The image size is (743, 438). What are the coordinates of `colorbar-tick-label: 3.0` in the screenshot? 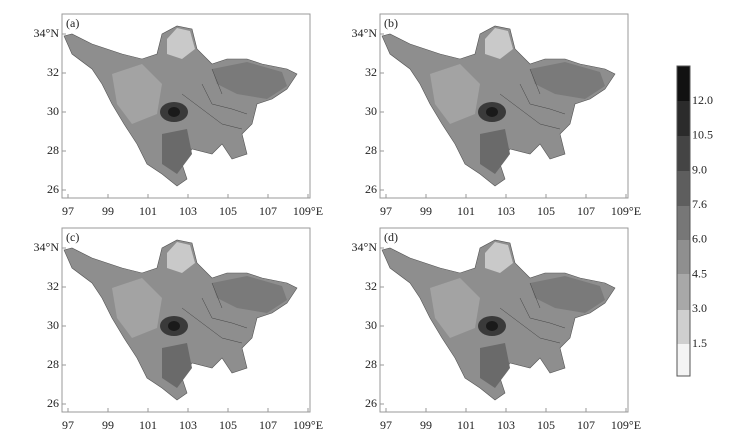 It's located at (699, 308).